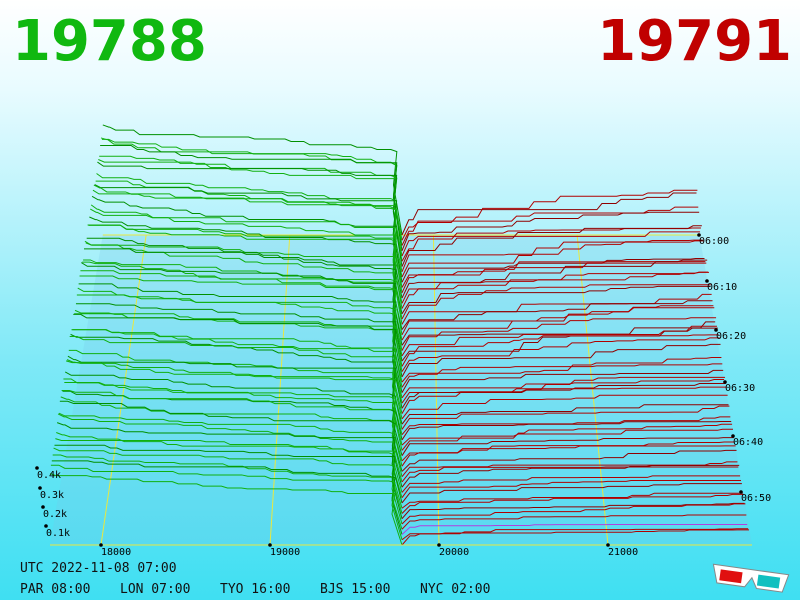 Image resolution: width=800 pixels, height=600 pixels. What do you see at coordinates (748, 442) in the screenshot?
I see `time-label: 06:40` at bounding box center [748, 442].